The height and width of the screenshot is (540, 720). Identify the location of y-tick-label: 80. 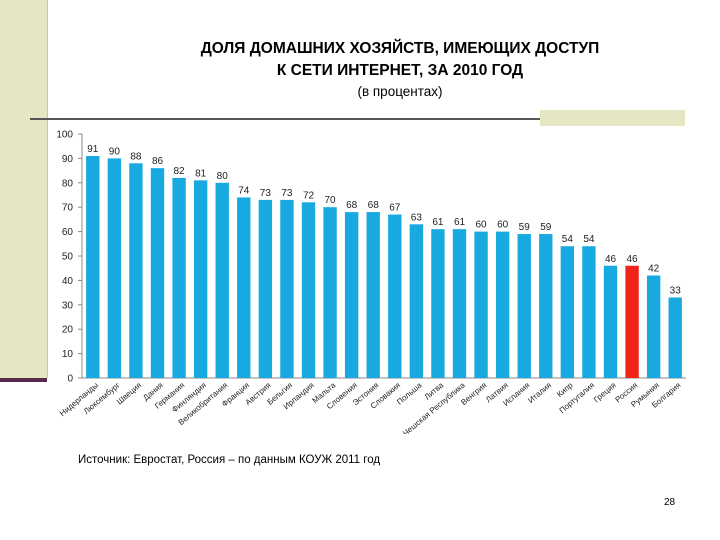
(68, 183).